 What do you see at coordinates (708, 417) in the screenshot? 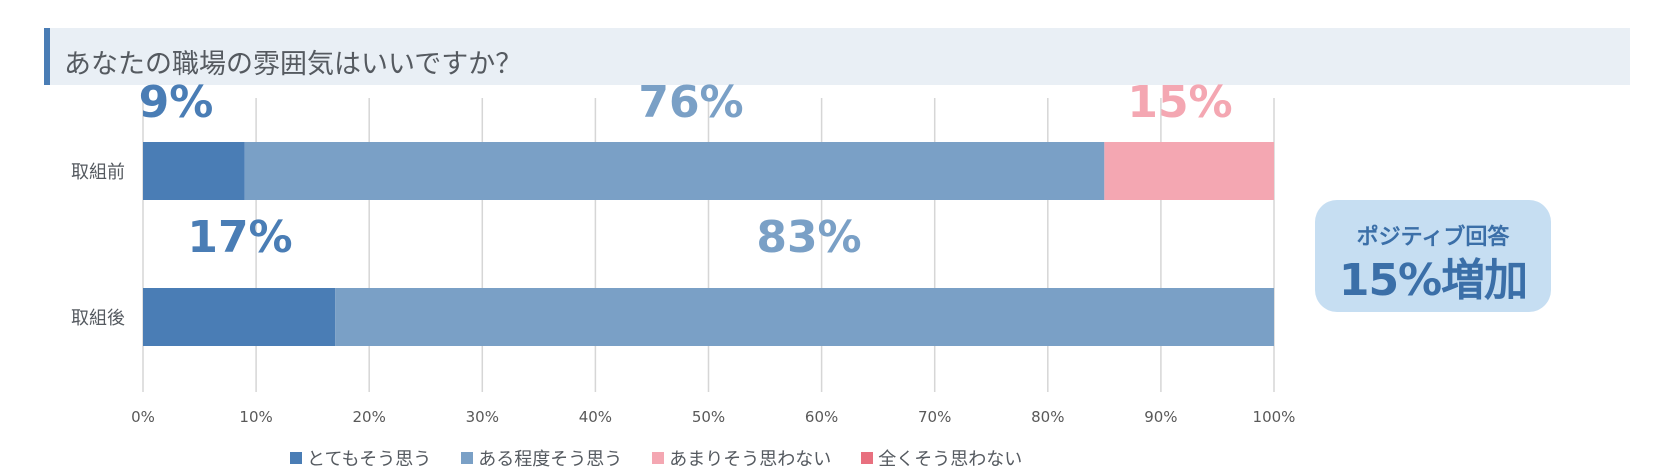
I see `x-tick-label: 50%` at bounding box center [708, 417].